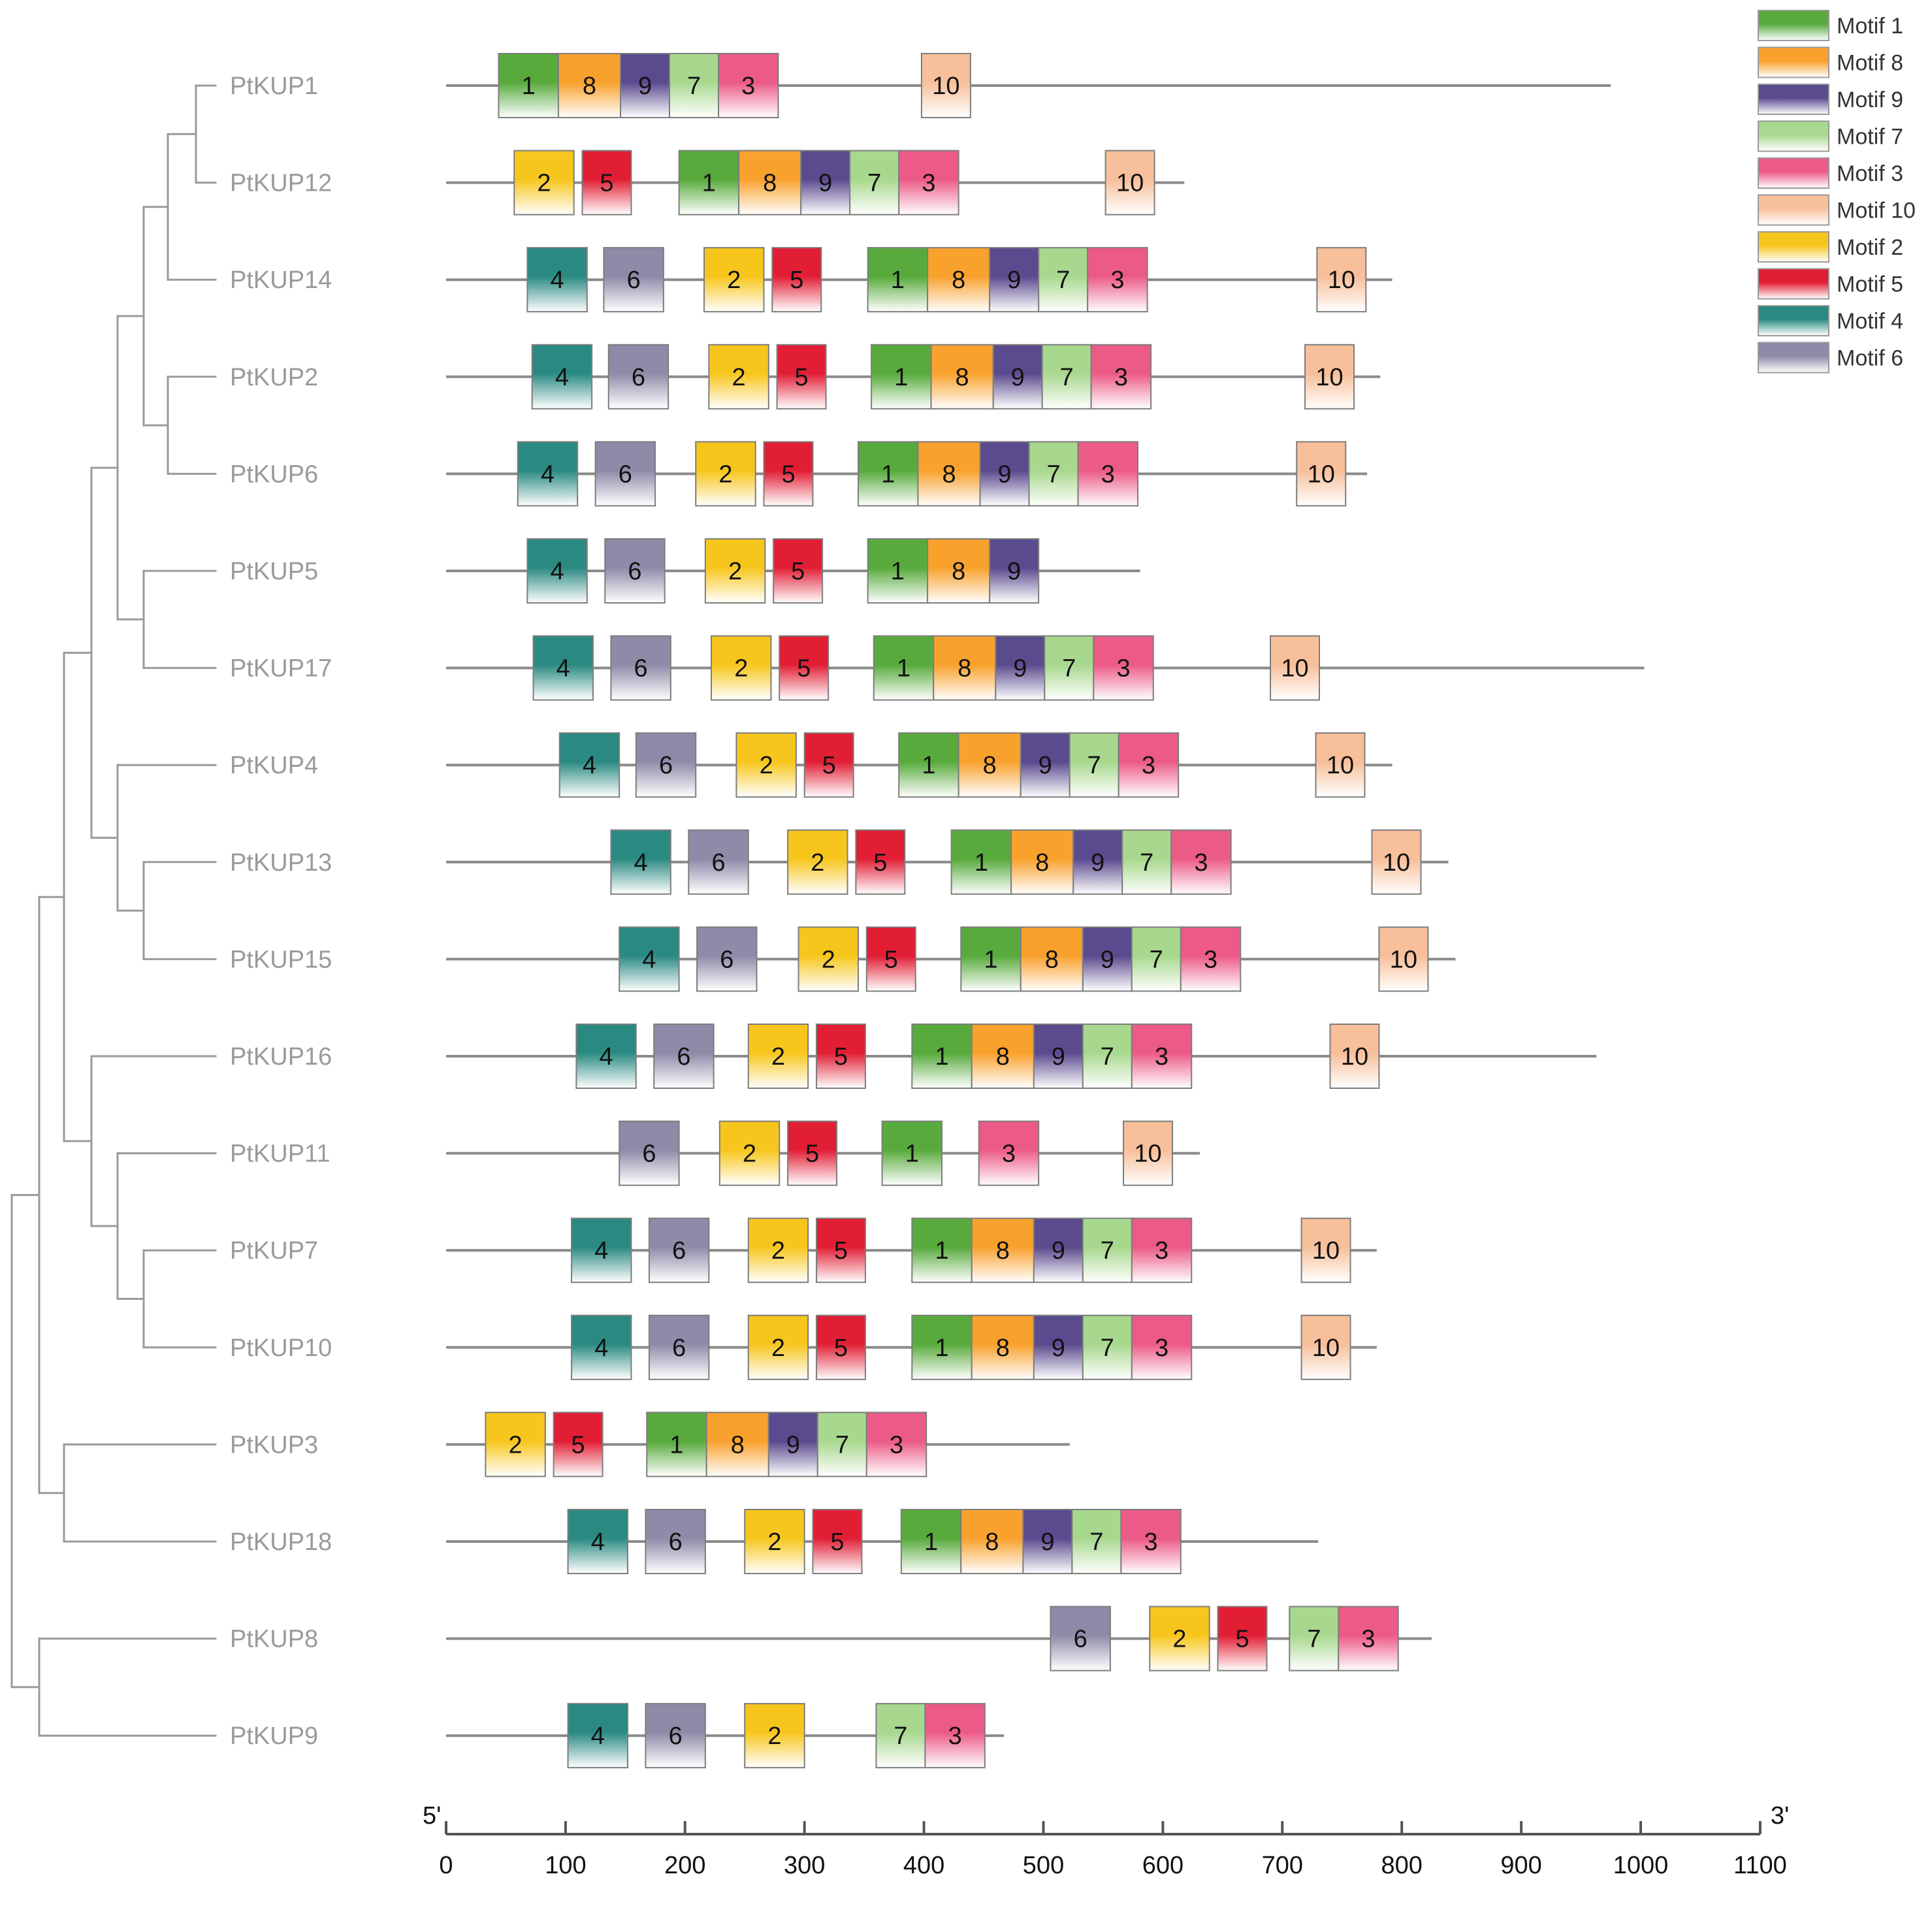 Image resolution: width=1932 pixels, height=1906 pixels. I want to click on motif-number: 10, so click(945, 86).